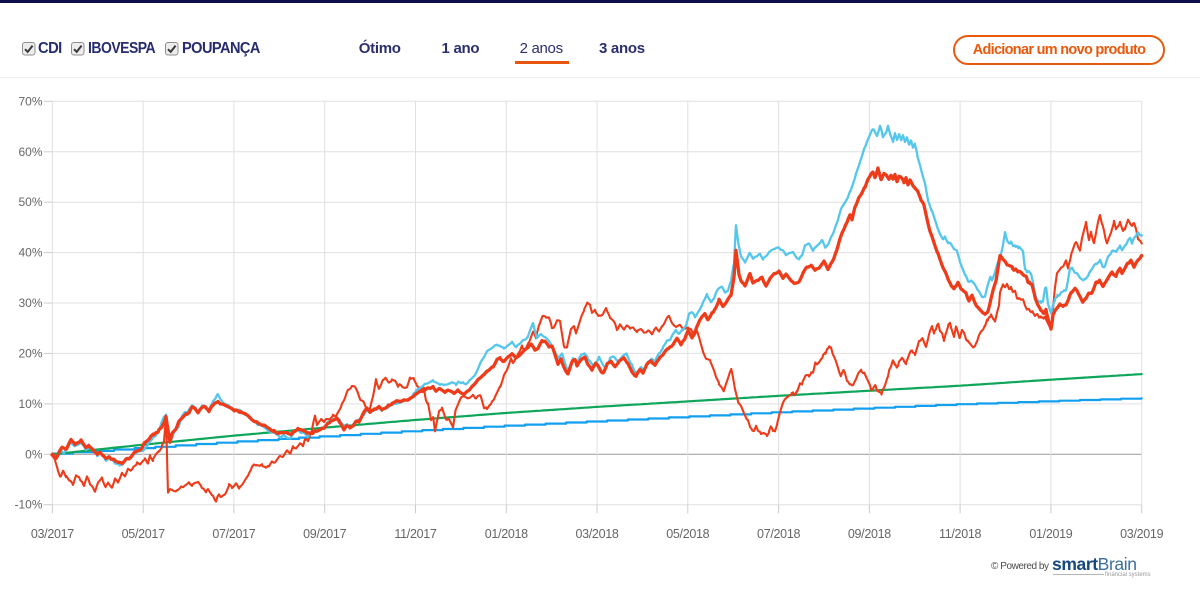  Describe the element at coordinates (1050, 534) in the screenshot. I see `svg-text: 01/2019` at that location.